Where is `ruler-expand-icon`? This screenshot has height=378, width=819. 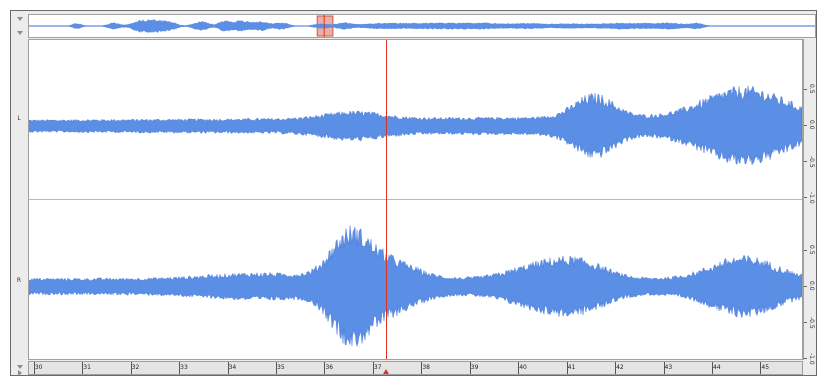
ruler-expand-icon is located at coordinates (20, 373).